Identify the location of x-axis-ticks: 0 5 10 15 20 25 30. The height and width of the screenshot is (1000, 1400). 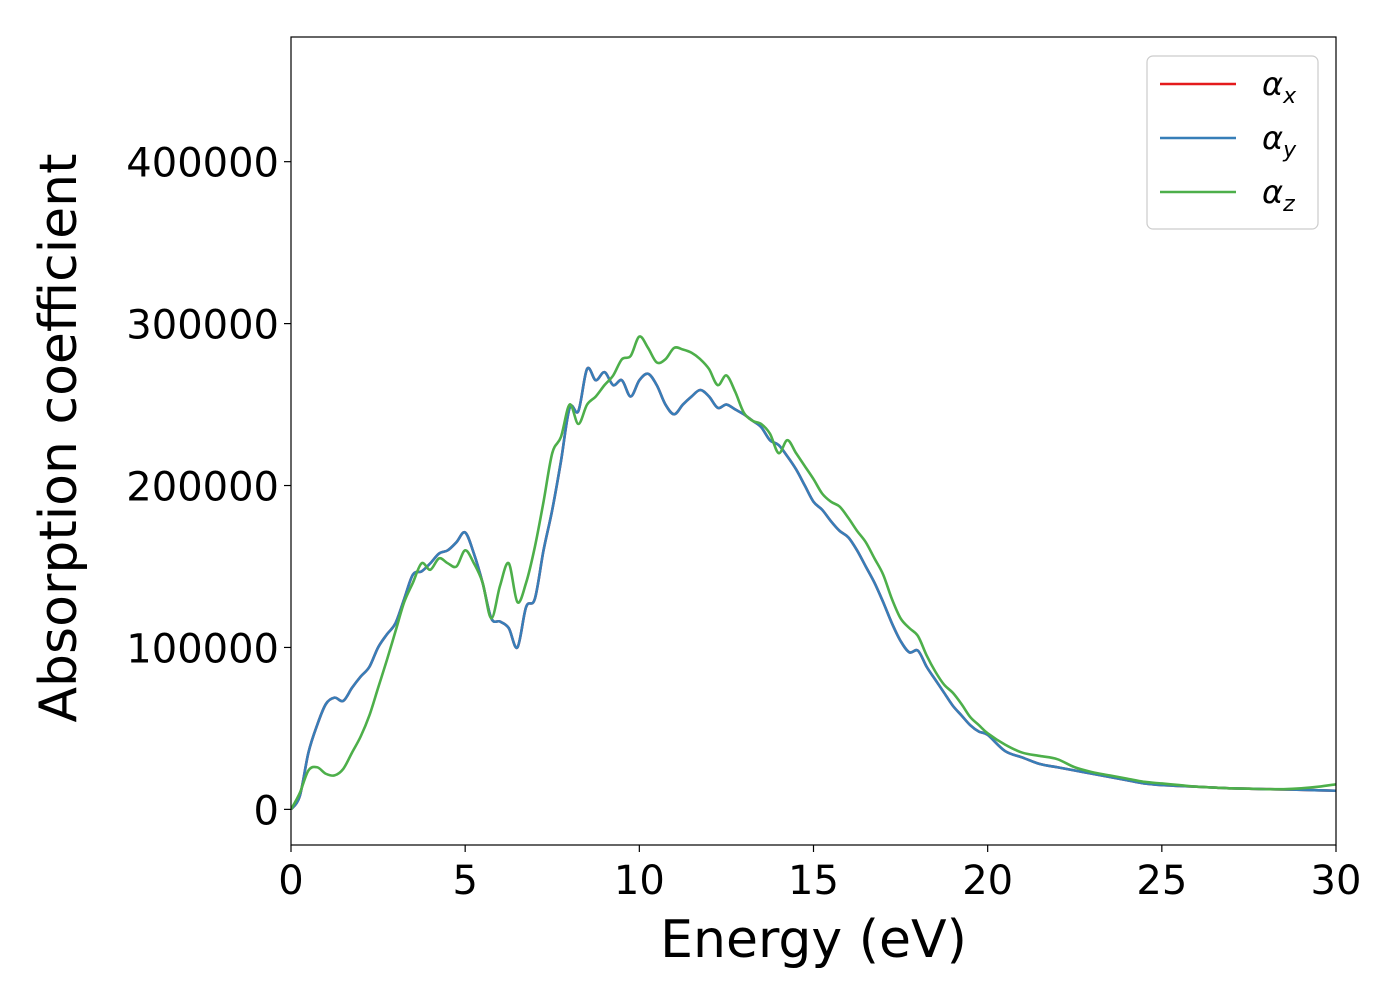
(819, 874).